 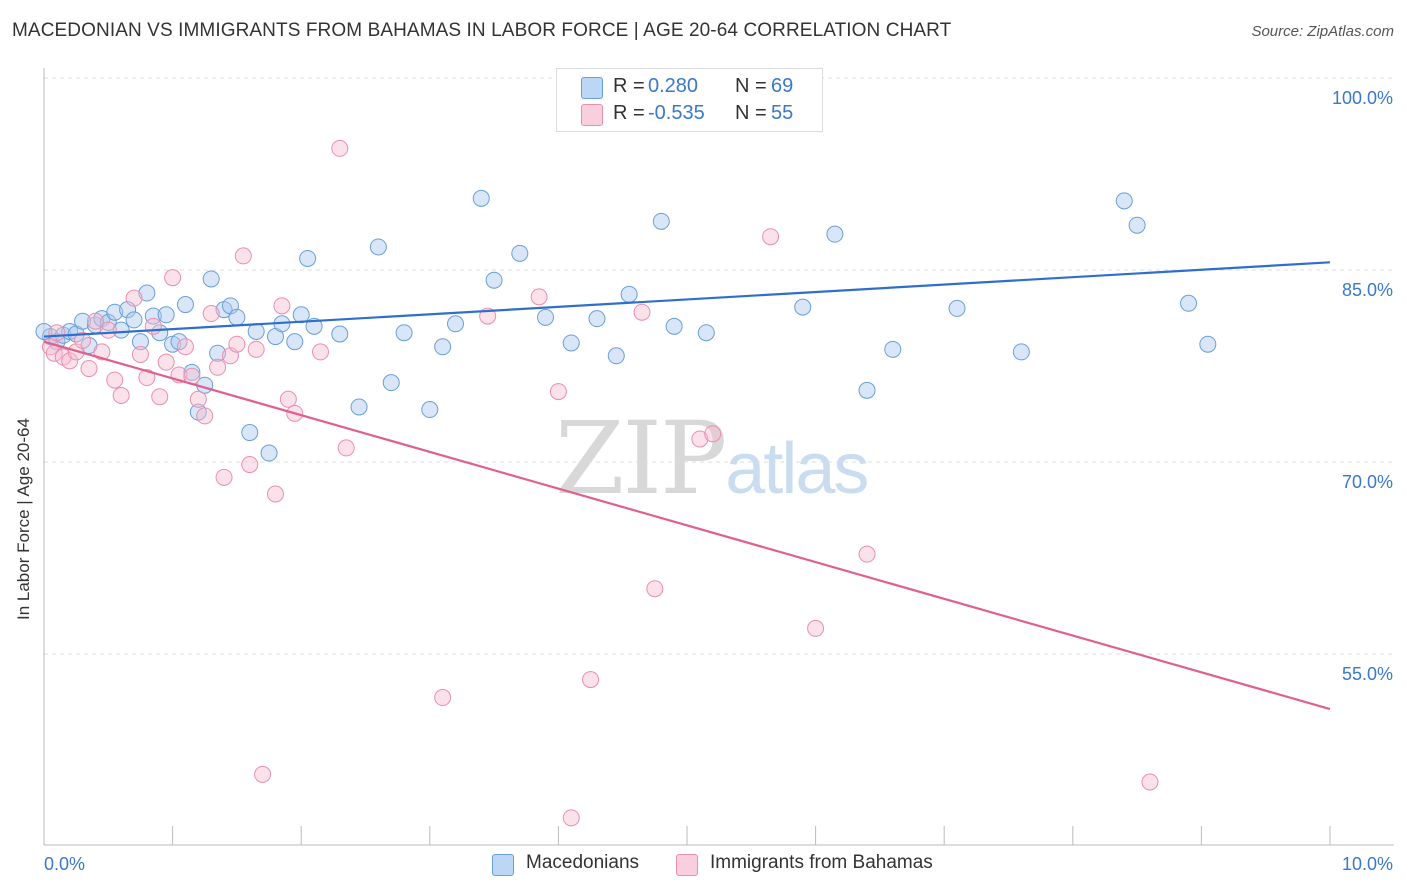 What do you see at coordinates (673, 86) in the screenshot?
I see `r-value: 0.280` at bounding box center [673, 86].